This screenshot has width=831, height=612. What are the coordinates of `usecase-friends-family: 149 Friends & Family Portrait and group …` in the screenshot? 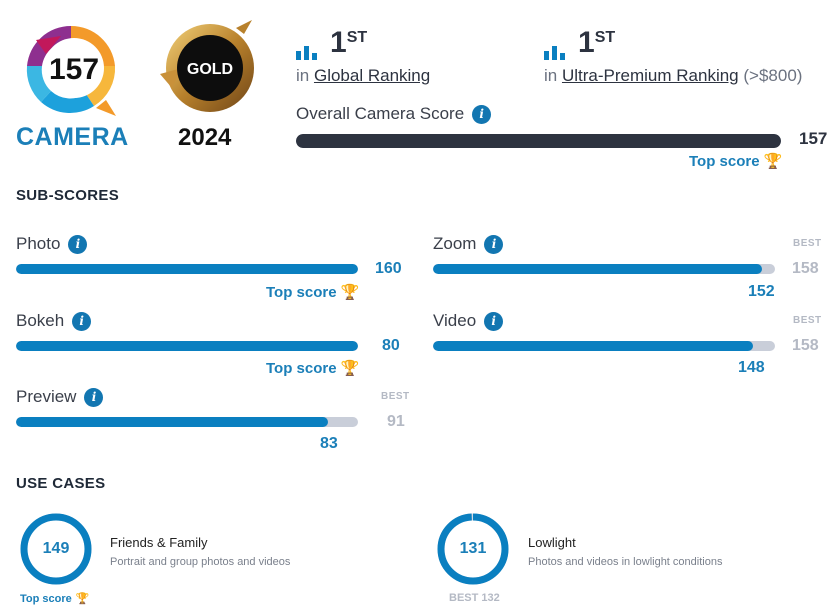 It's located at (216, 562).